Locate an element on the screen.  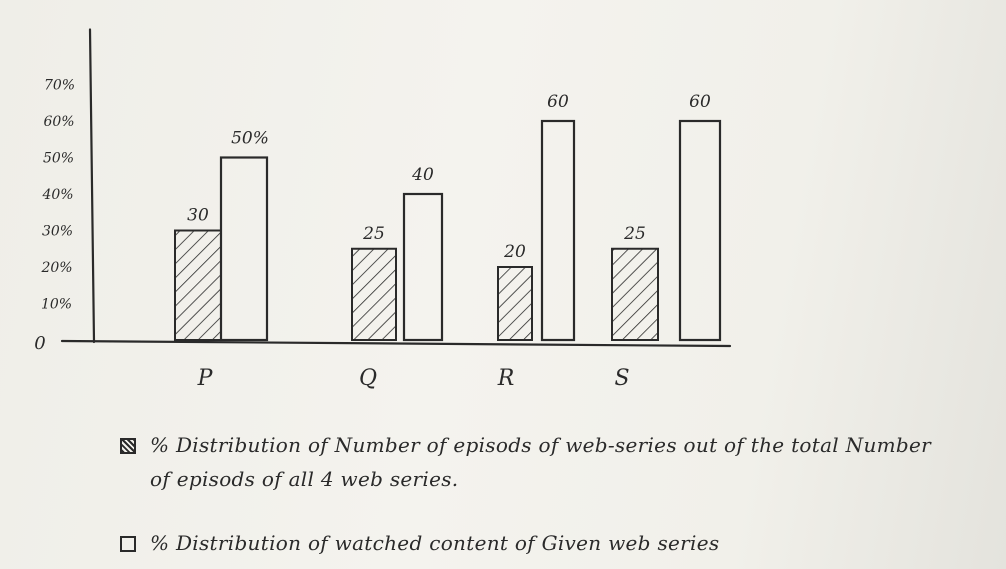
bar-watched-S is located at coordinates (700, 230).